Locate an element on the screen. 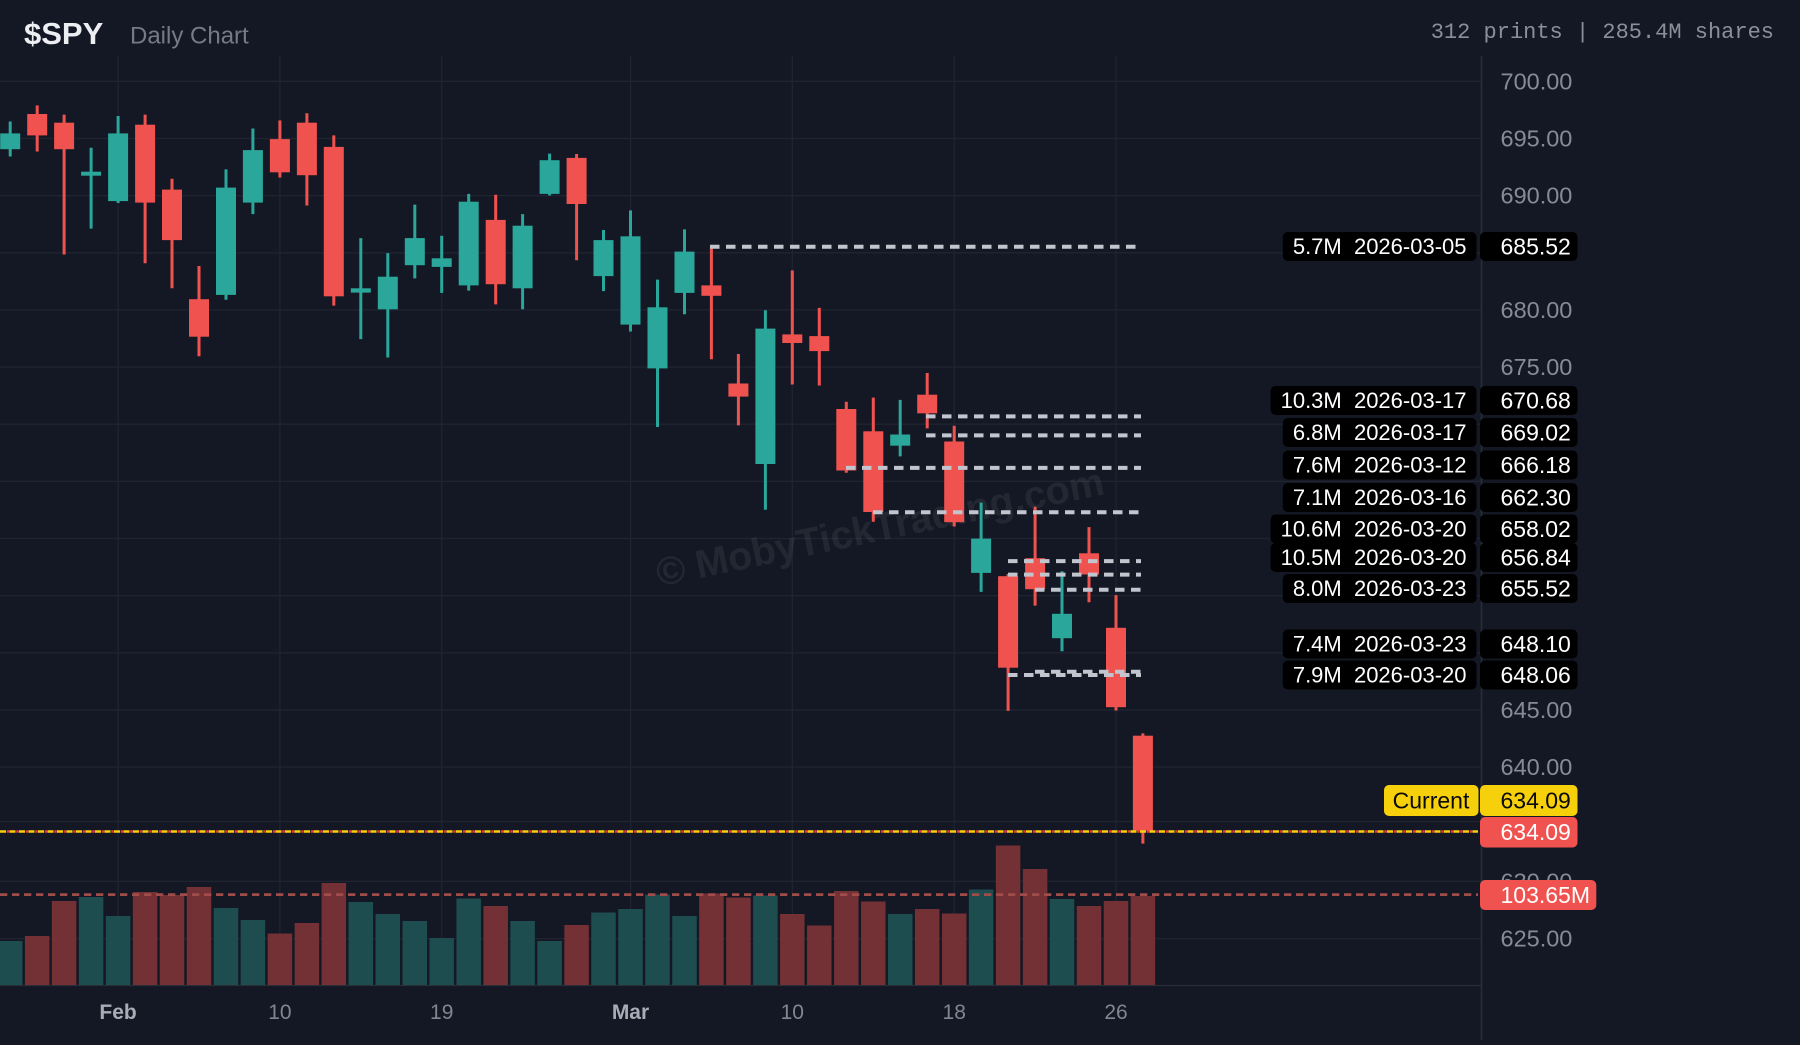  svg-text: 662.30 is located at coordinates (1536, 498).